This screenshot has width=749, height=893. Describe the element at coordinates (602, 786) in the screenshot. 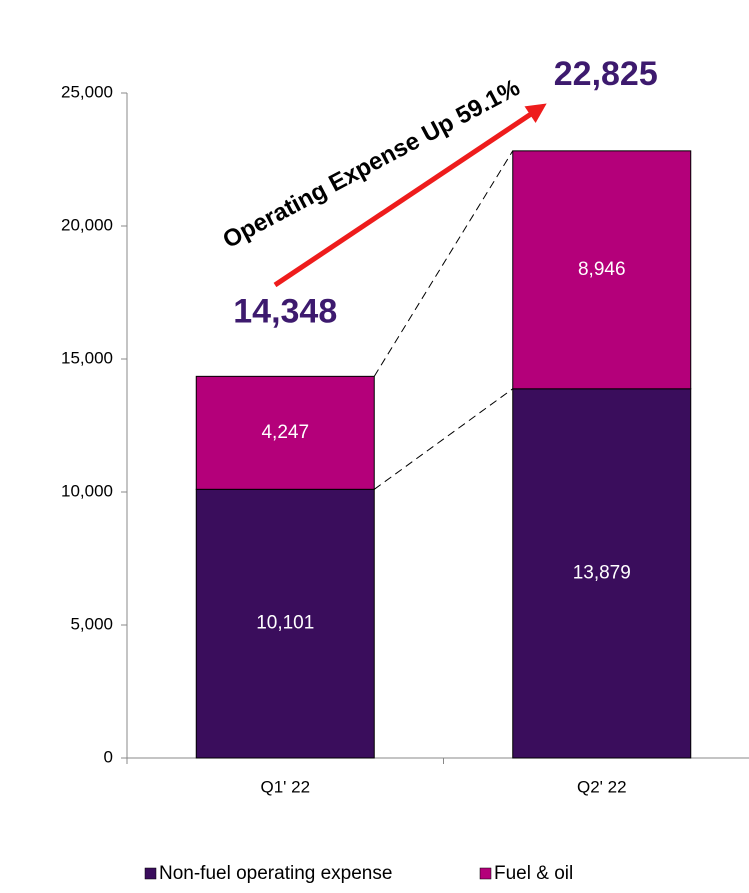

I see `x-tick-label: Q2' 22` at that location.